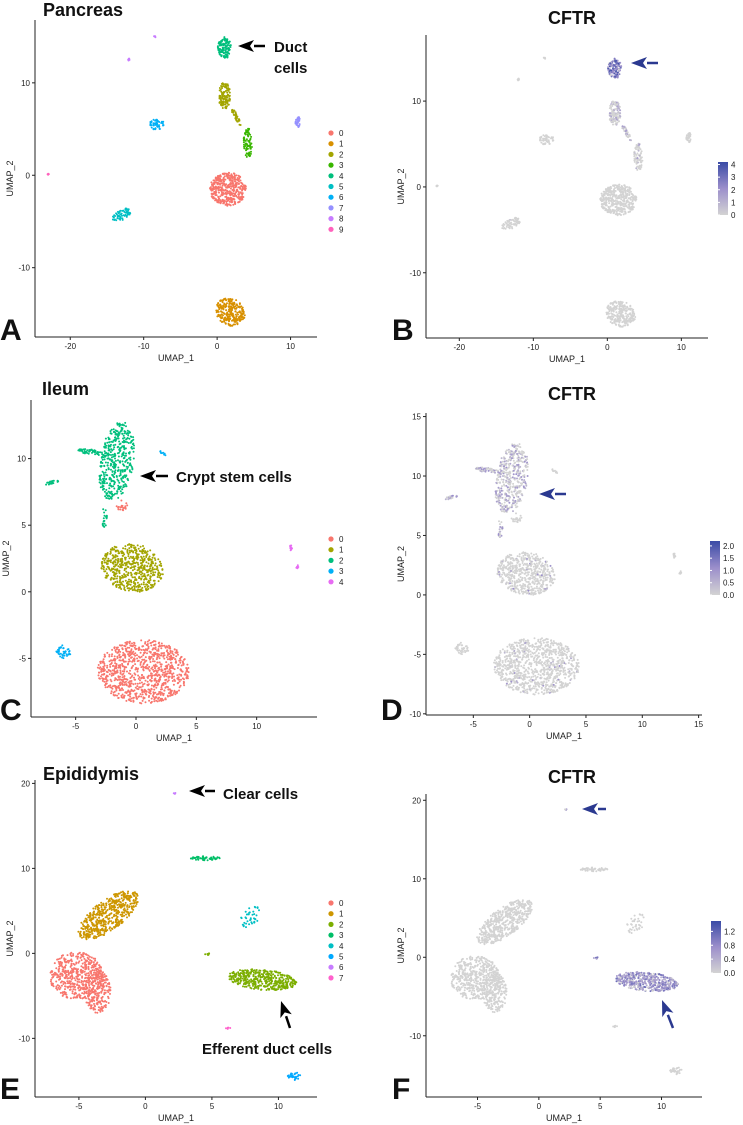  I want to click on legend-label: 9, so click(341, 229).